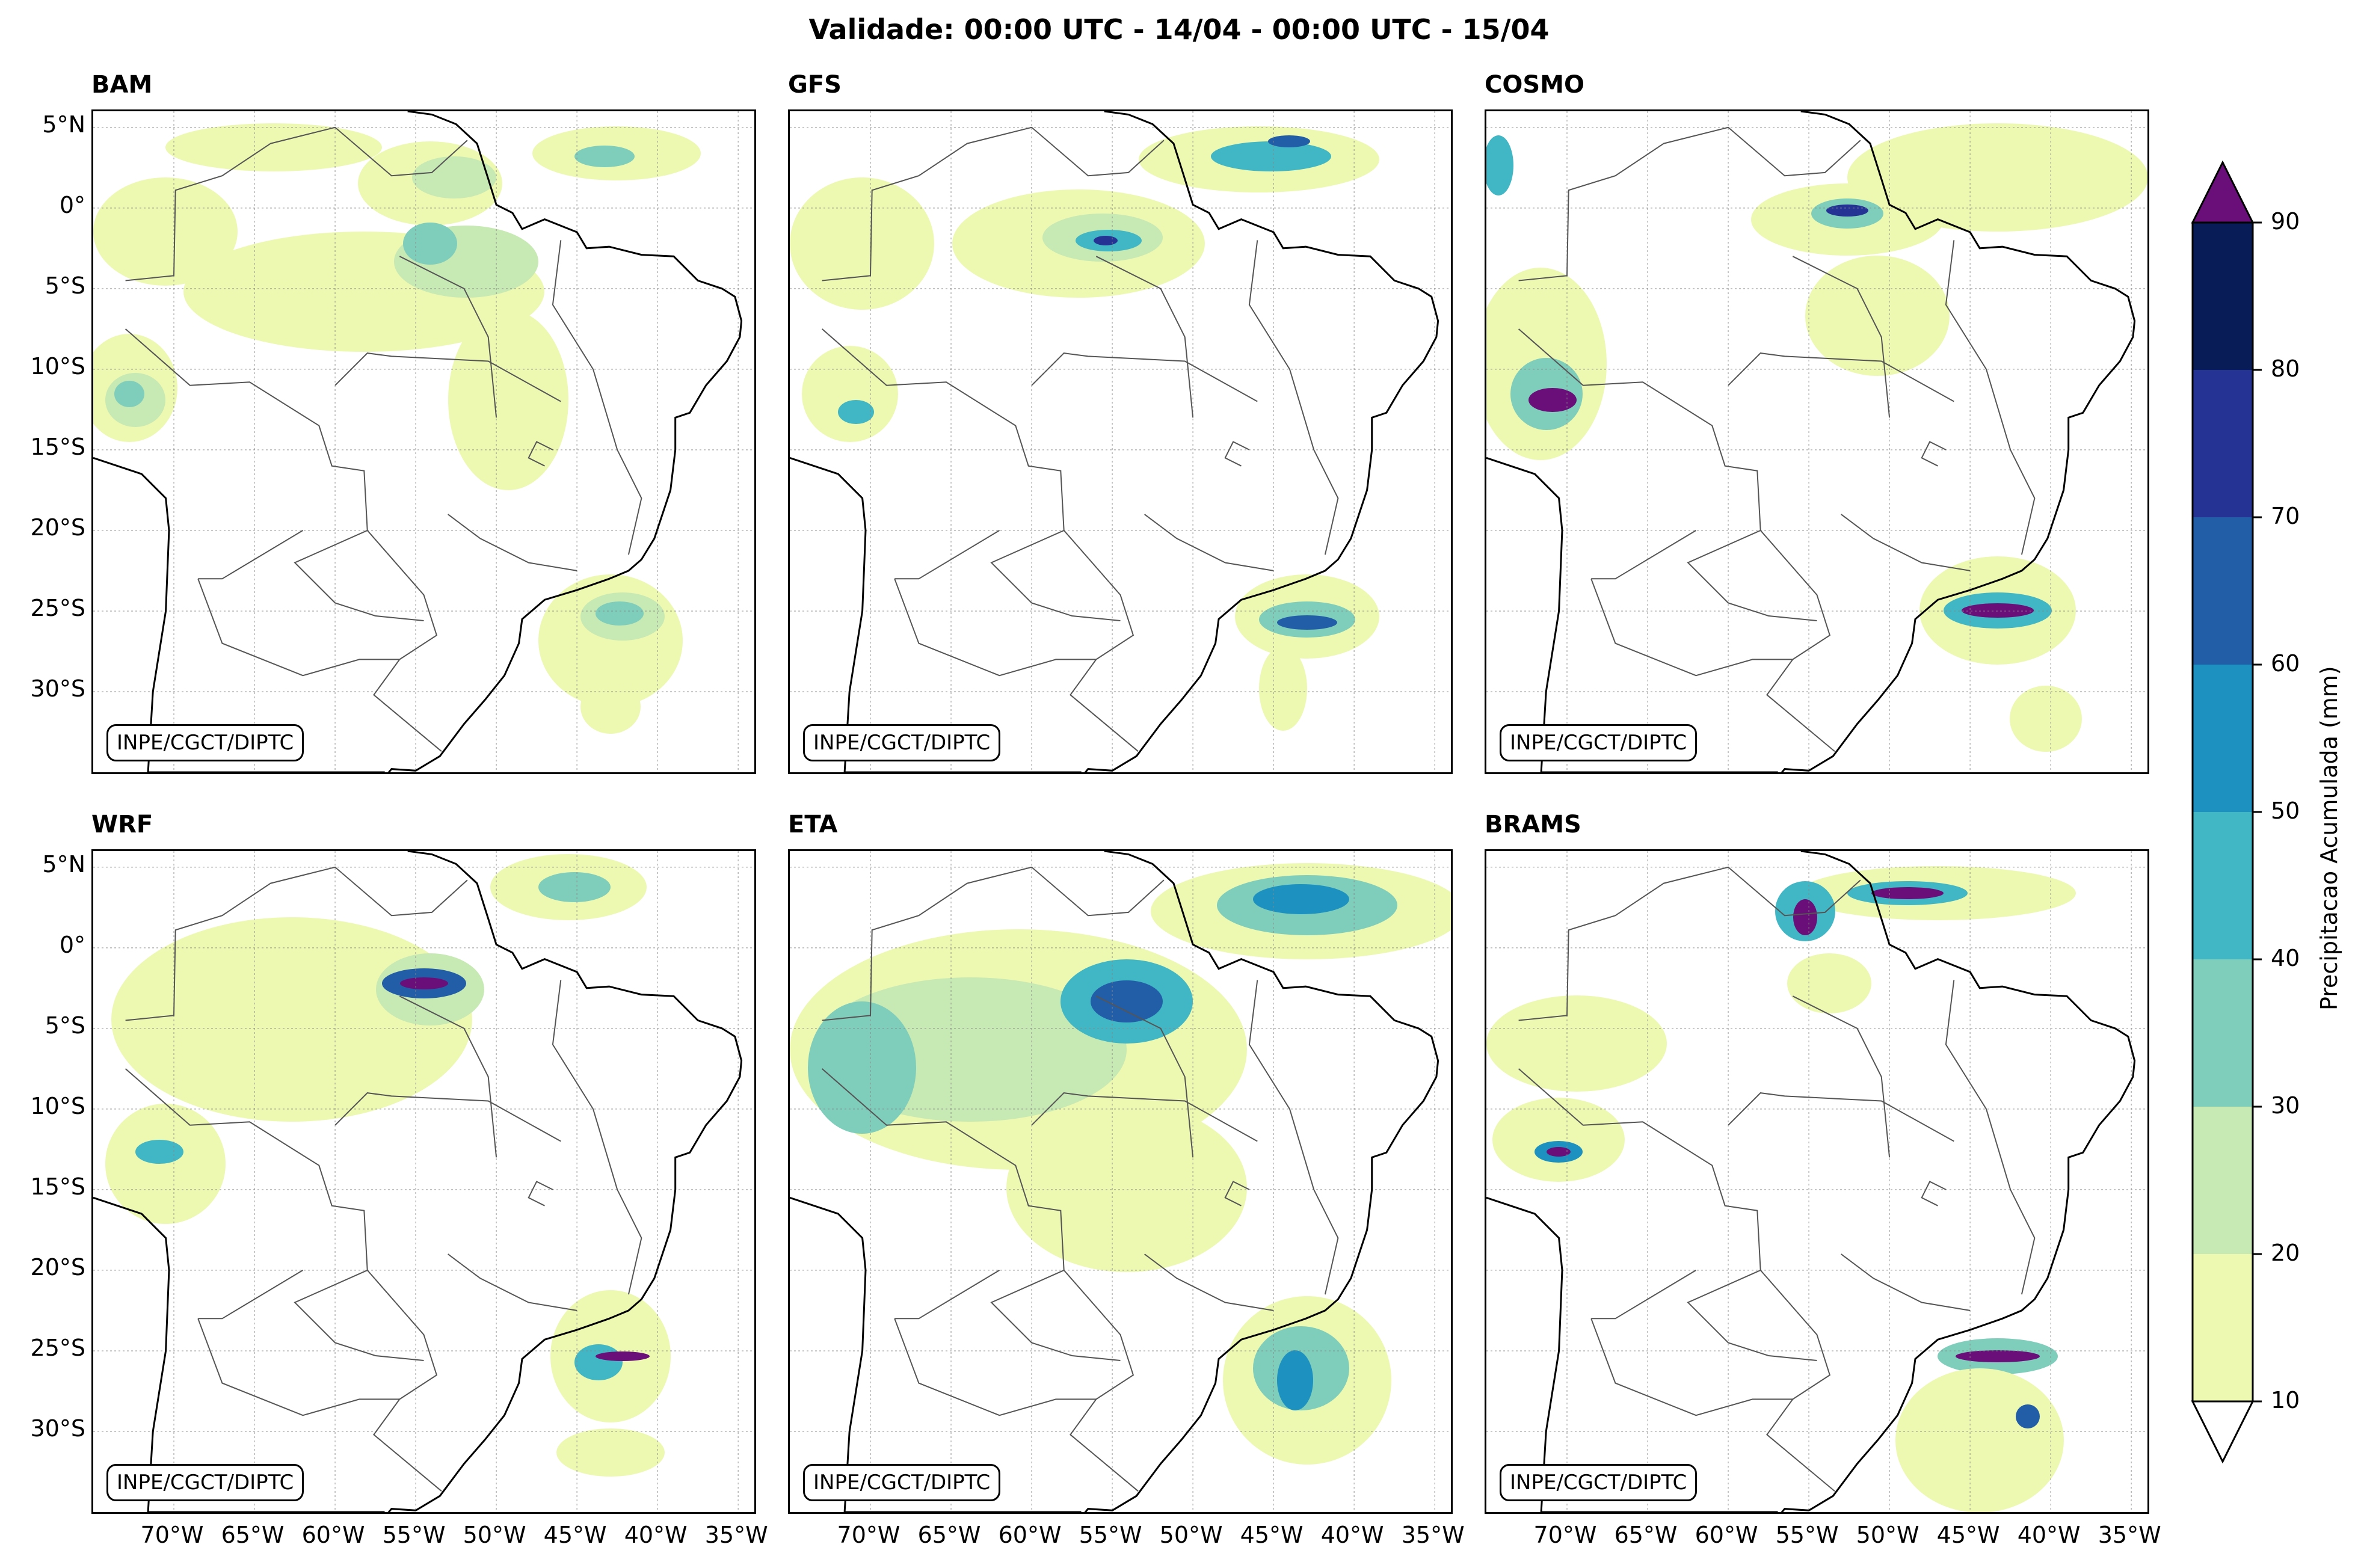 This screenshot has width=2358, height=1568. I want to click on panel-label-eta: ETA, so click(813, 824).